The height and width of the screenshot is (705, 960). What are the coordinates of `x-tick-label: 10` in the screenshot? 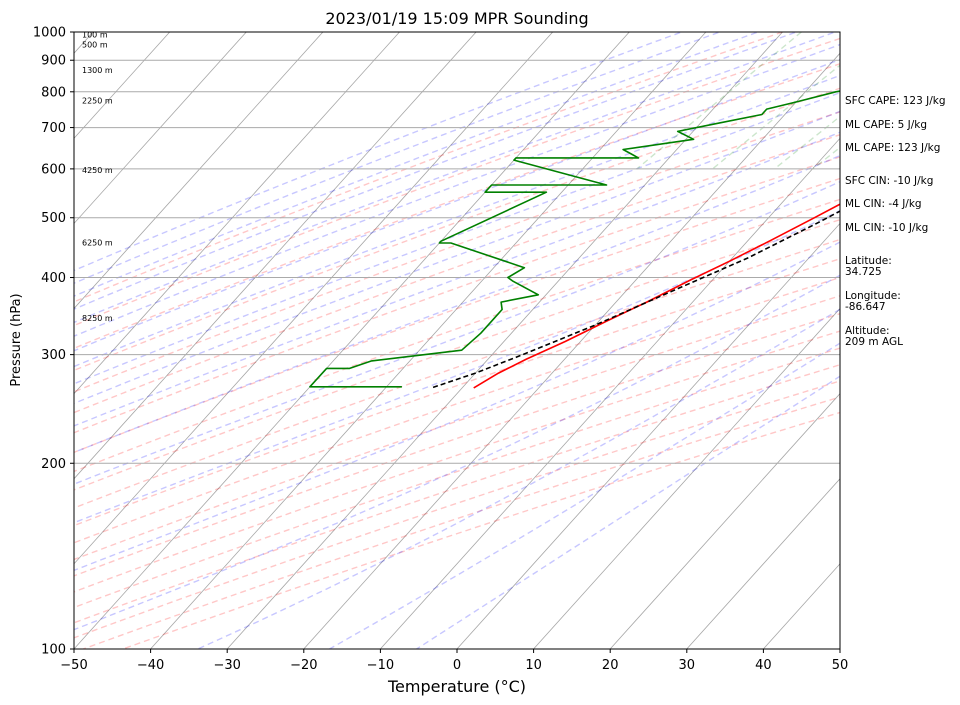 It's located at (533, 665).